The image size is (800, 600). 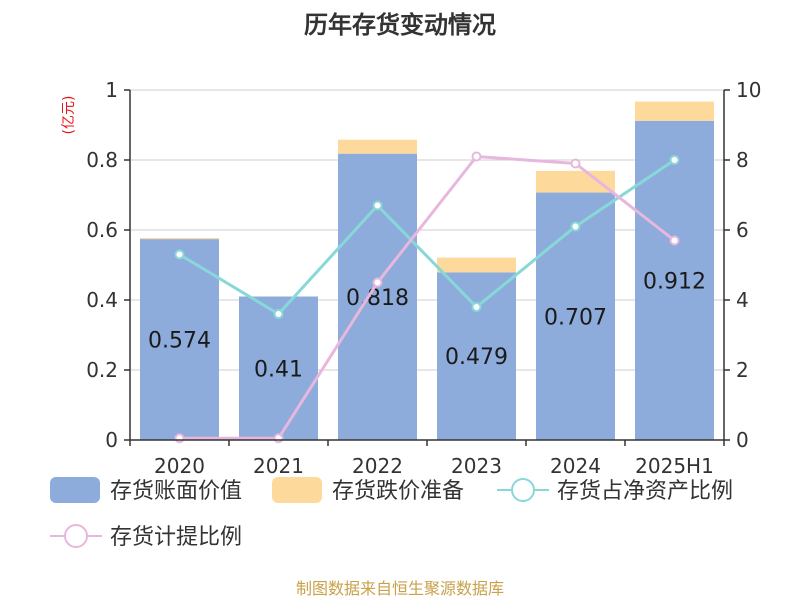 I want to click on bar-value-label: 0.479, so click(x=476, y=357).